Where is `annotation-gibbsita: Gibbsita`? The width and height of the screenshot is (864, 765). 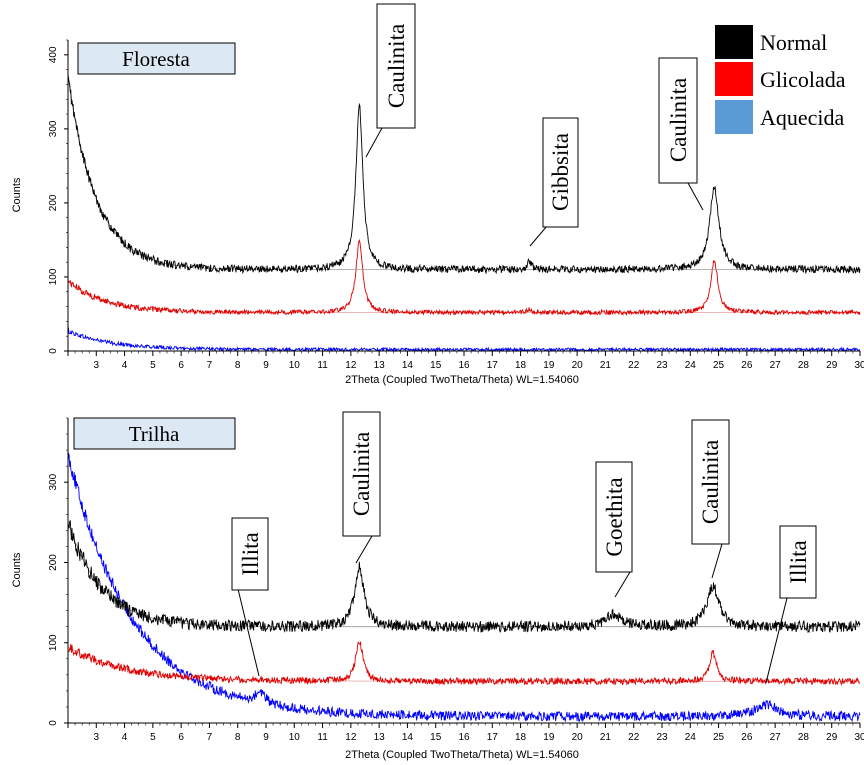 annotation-gibbsita: Gibbsita is located at coordinates (554, 182).